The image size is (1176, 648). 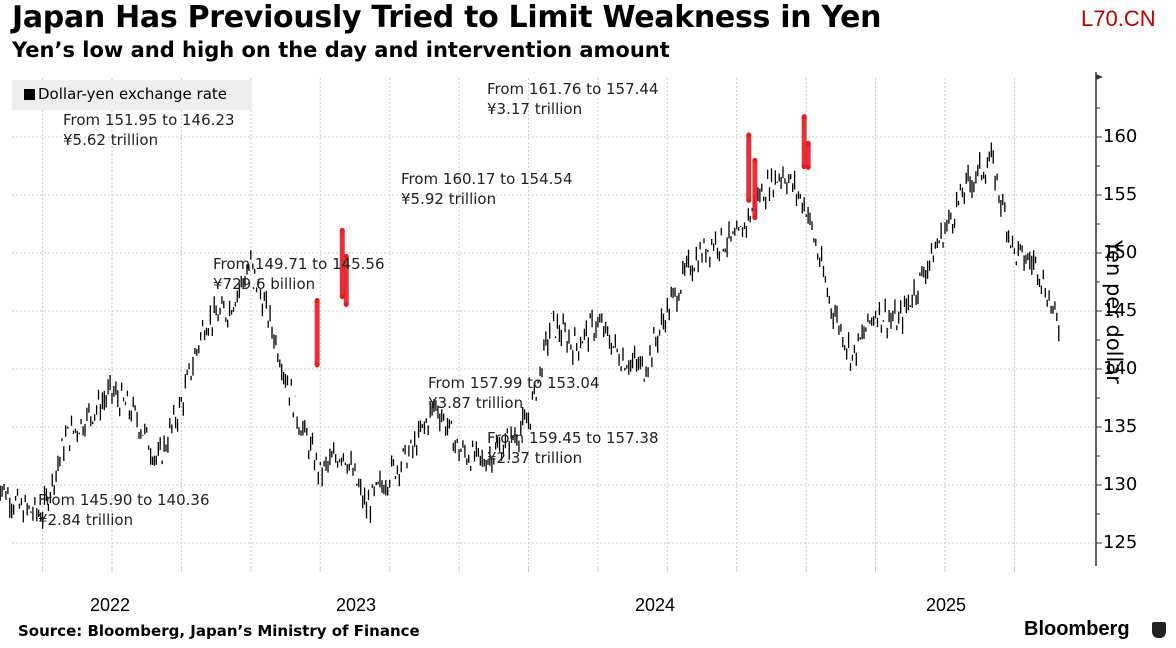 I want to click on y-tick-label: 145, so click(x=1120, y=310).